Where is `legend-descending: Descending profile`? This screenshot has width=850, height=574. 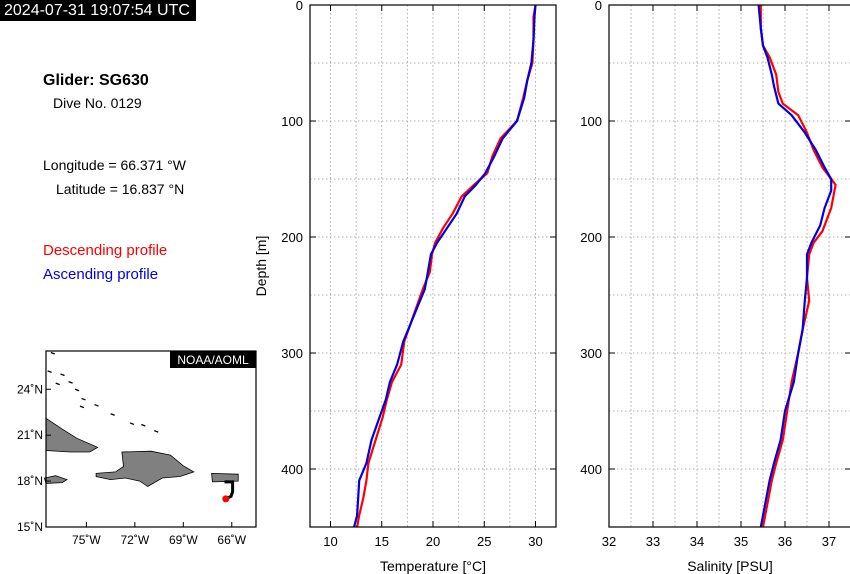 legend-descending: Descending profile is located at coordinates (105, 250).